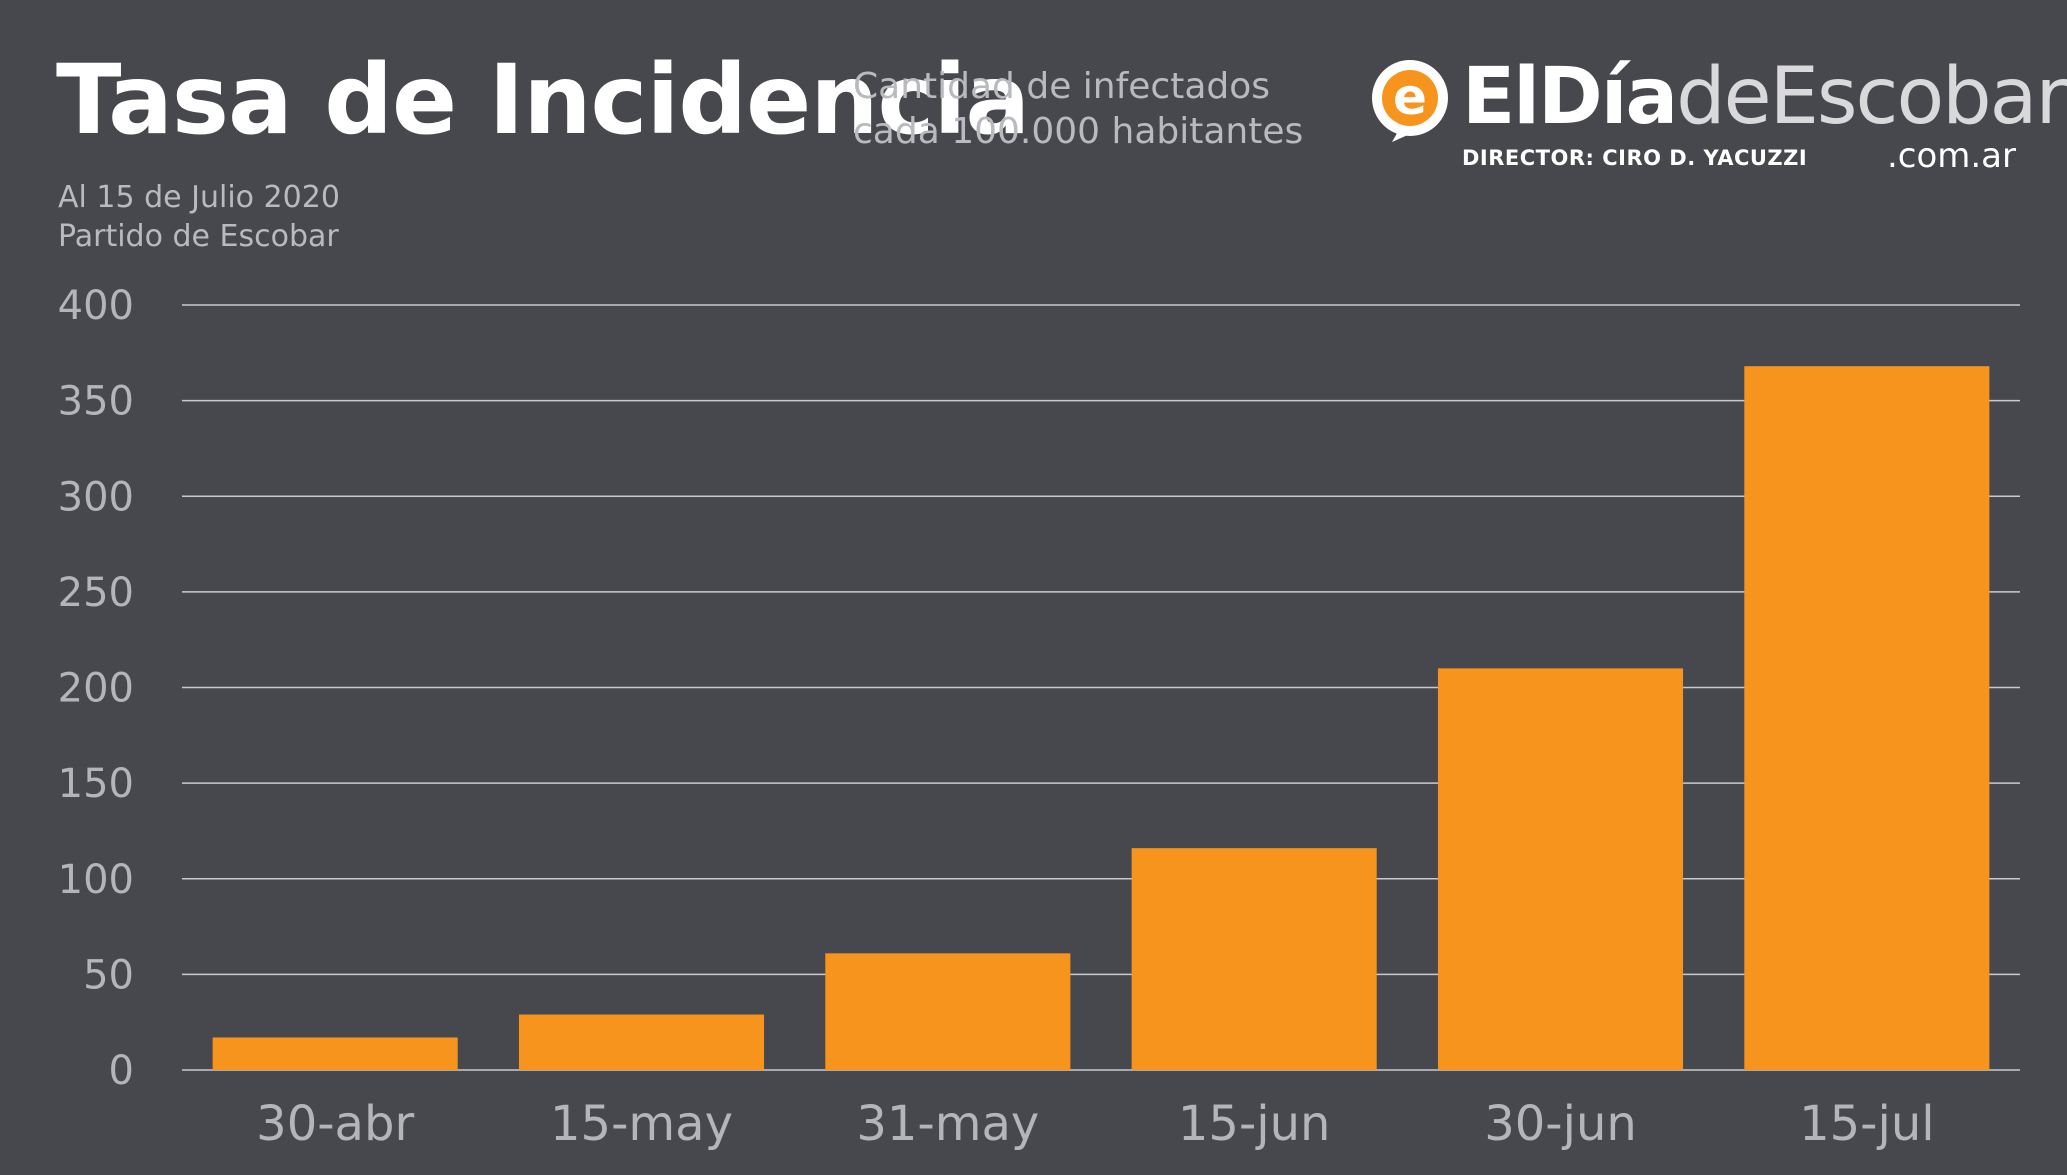 The image size is (2067, 1175). What do you see at coordinates (121, 1071) in the screenshot?
I see `y-tick-label: 0` at bounding box center [121, 1071].